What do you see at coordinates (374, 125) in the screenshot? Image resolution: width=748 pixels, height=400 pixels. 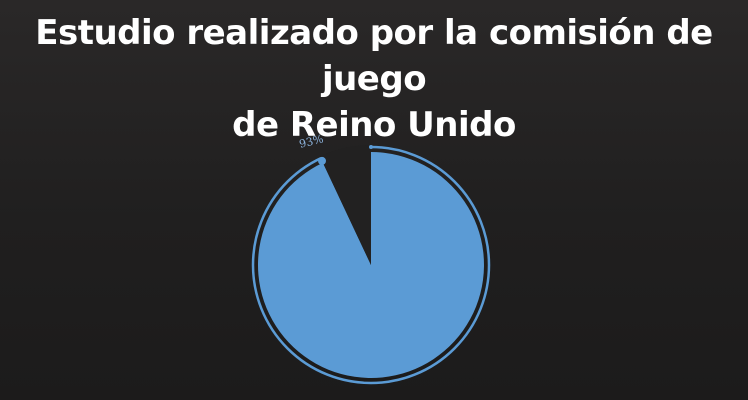 I see `chart-title-line-2: de Reino Unido` at bounding box center [374, 125].